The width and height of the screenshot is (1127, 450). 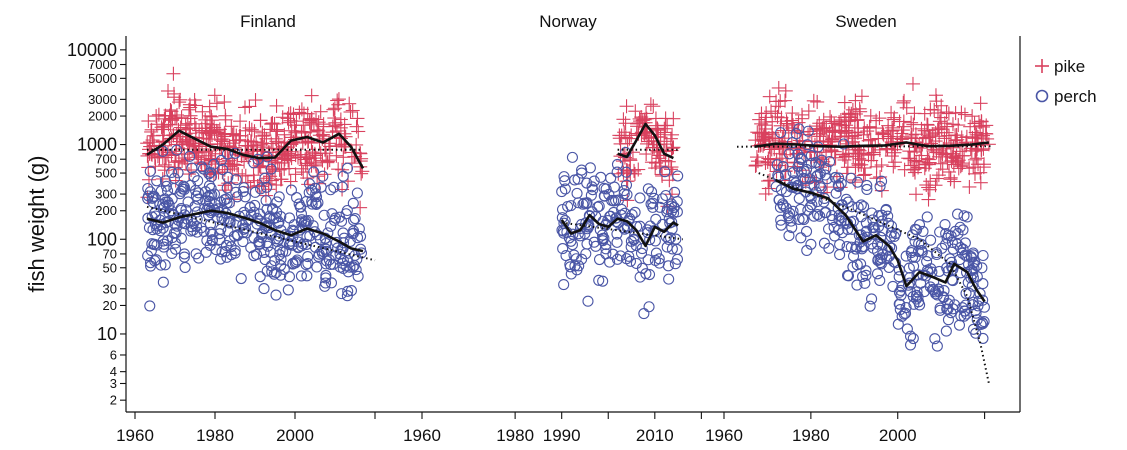 I want to click on x-tick-label: 2010, so click(x=655, y=435).